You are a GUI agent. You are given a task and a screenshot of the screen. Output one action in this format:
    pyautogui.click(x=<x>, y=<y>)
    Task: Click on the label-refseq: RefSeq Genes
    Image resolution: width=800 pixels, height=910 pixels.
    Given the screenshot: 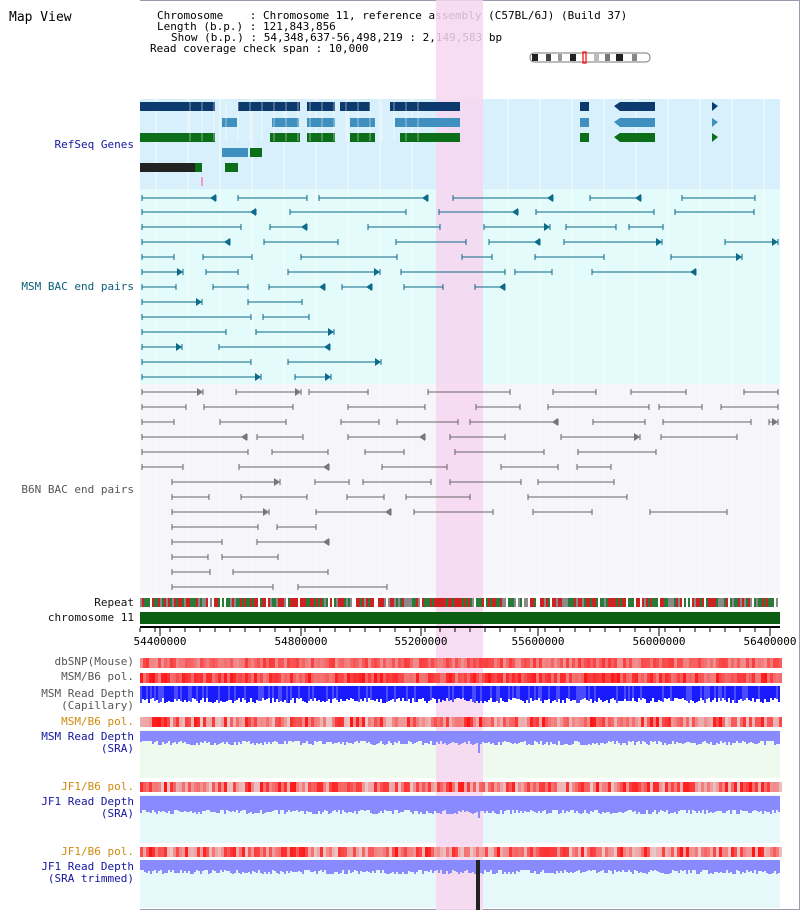 What is the action you would take?
    pyautogui.click(x=94, y=144)
    